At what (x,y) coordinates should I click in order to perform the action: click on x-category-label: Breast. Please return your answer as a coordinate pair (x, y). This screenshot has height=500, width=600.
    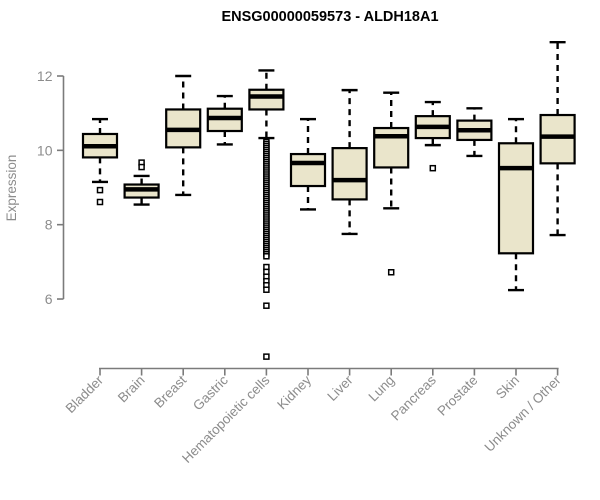
    Looking at the image, I should click on (170, 391).